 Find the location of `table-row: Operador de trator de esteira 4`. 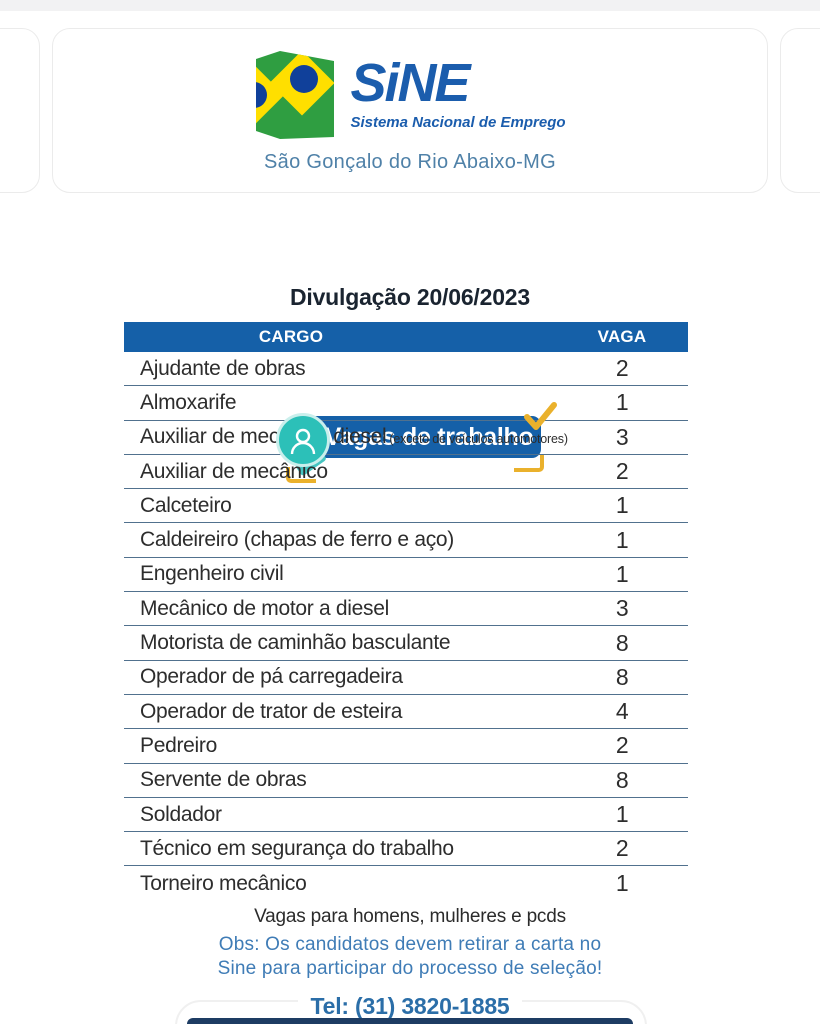

table-row: Operador de trator de esteira 4 is located at coordinates (406, 712).